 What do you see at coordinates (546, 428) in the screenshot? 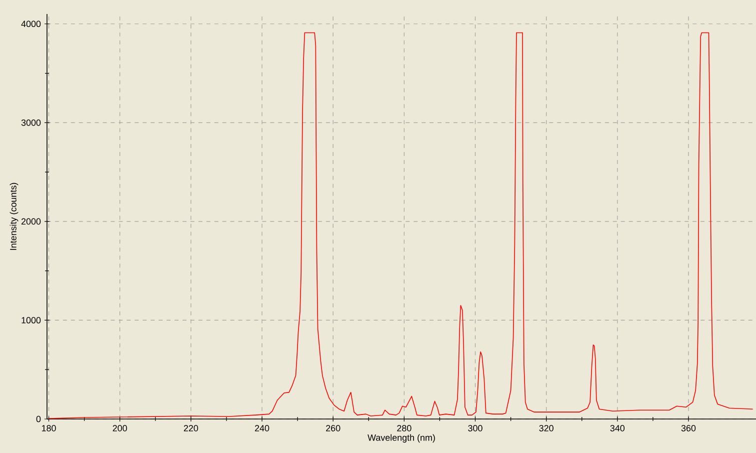
I see `x-tick-label: 320` at bounding box center [546, 428].